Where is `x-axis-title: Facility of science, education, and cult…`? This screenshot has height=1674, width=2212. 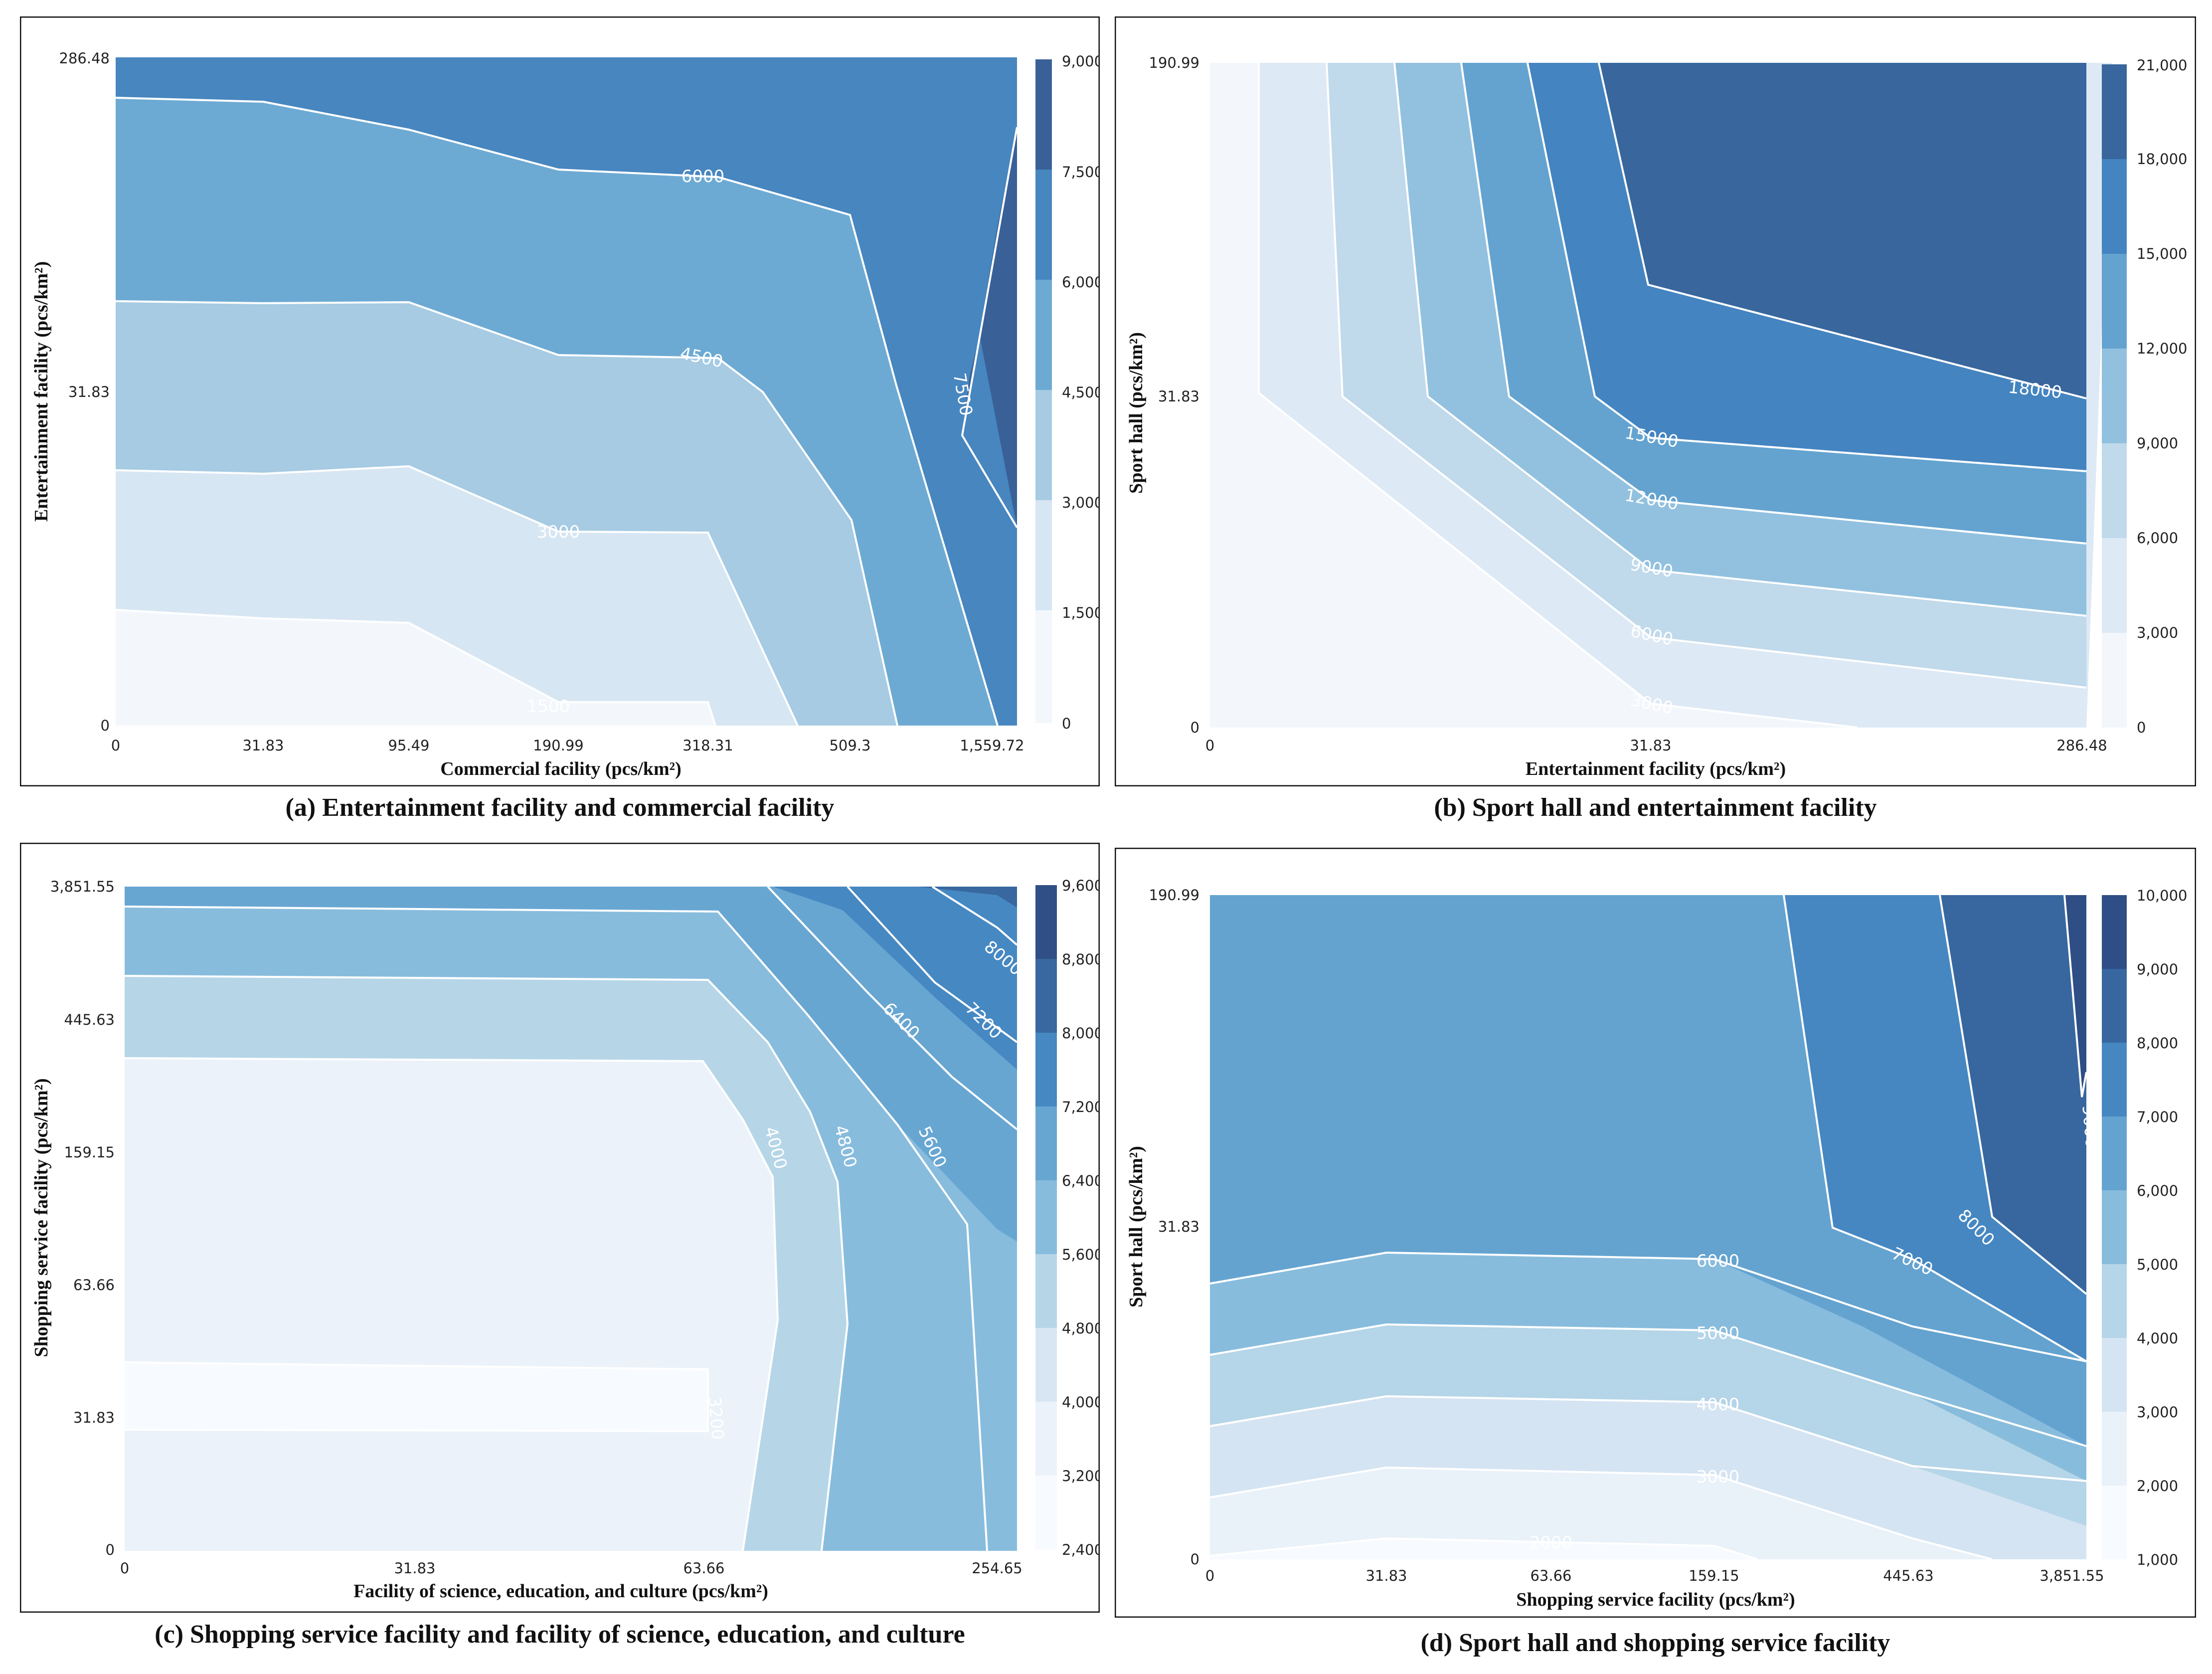 x-axis-title: Facility of science, education, and cult… is located at coordinates (560, 1591).